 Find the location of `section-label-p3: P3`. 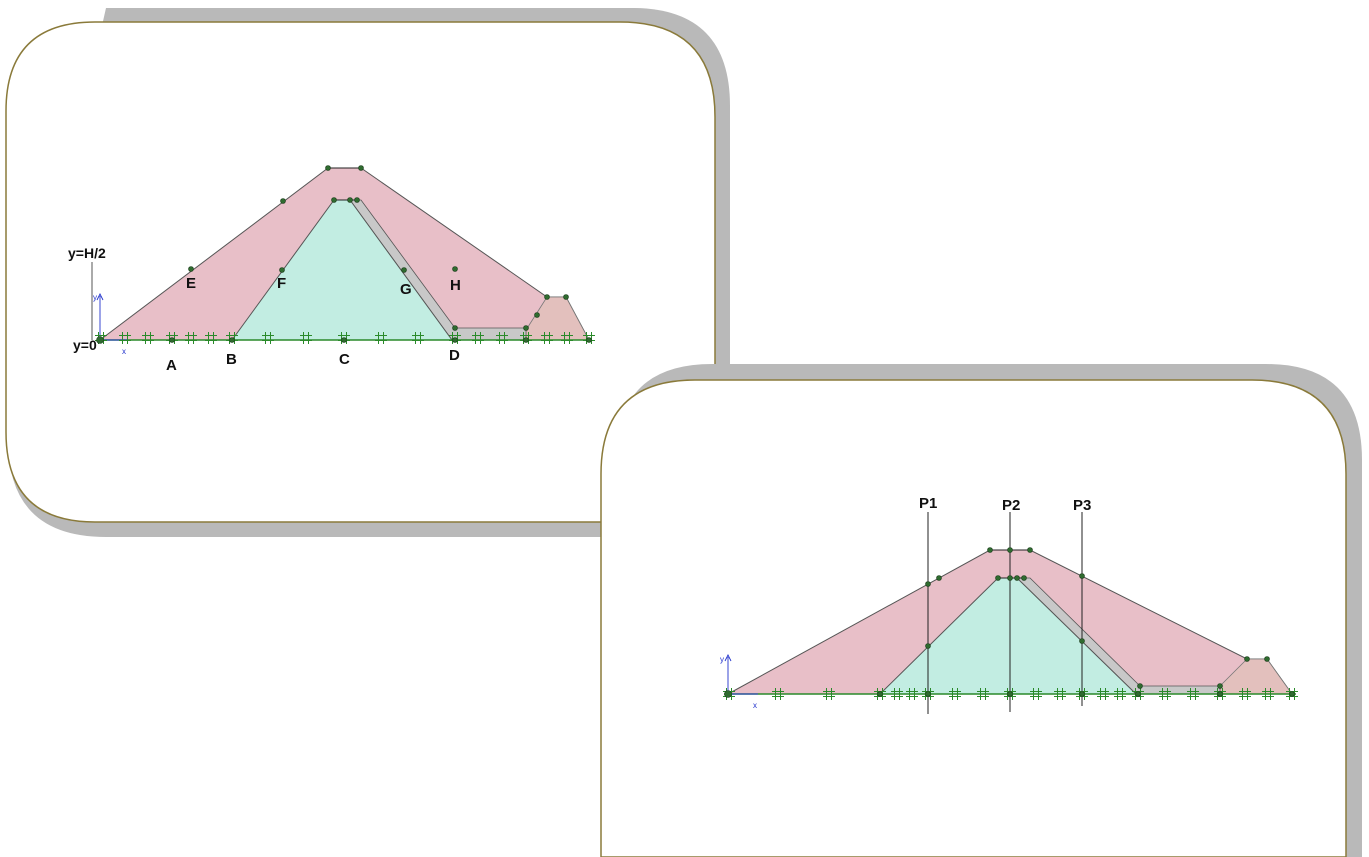

section-label-p3: P3 is located at coordinates (1082, 505).